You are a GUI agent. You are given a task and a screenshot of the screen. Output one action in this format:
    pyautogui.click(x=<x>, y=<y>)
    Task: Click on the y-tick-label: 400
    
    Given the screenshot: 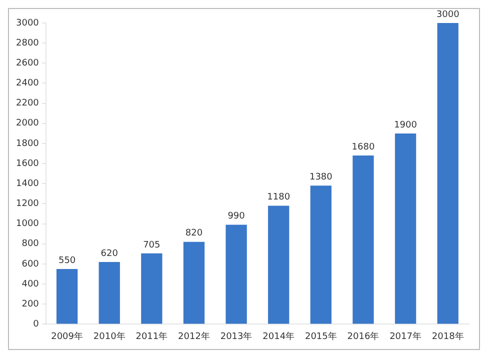 What is the action you would take?
    pyautogui.click(x=31, y=284)
    